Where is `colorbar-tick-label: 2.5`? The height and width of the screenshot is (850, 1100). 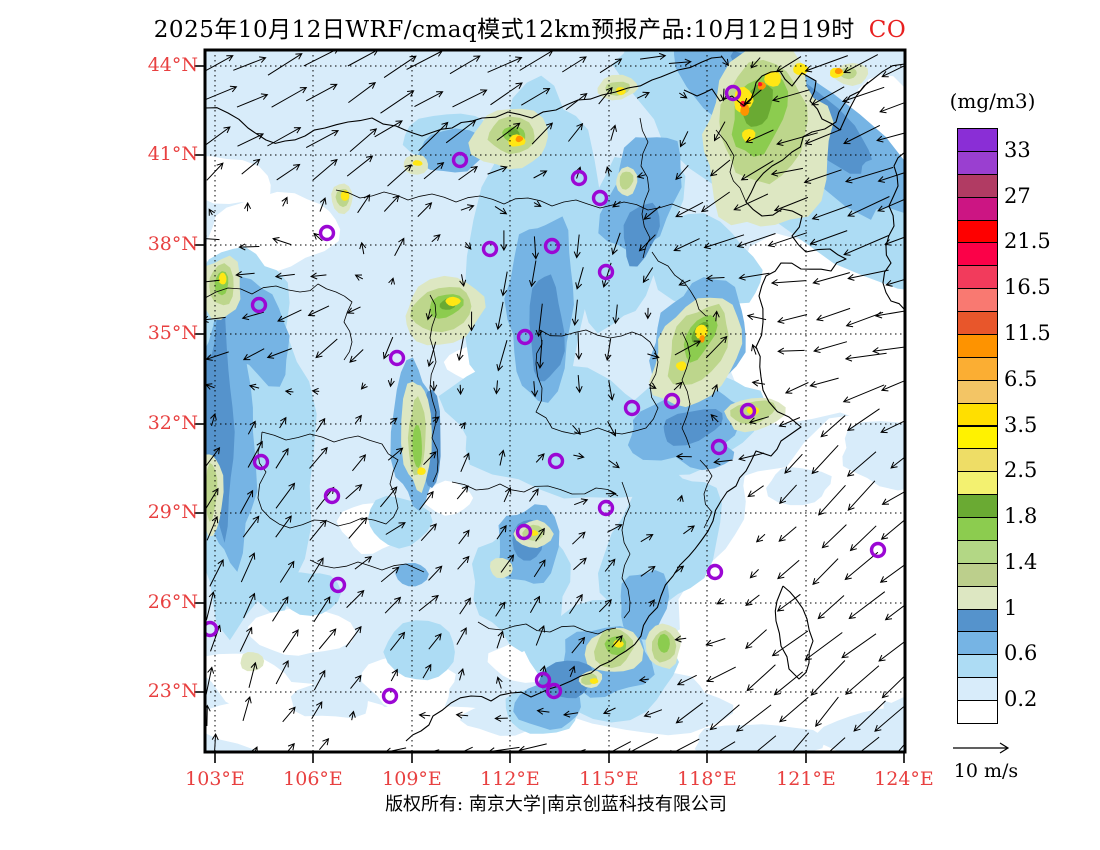 colorbar-tick-label: 2.5 is located at coordinates (1021, 470).